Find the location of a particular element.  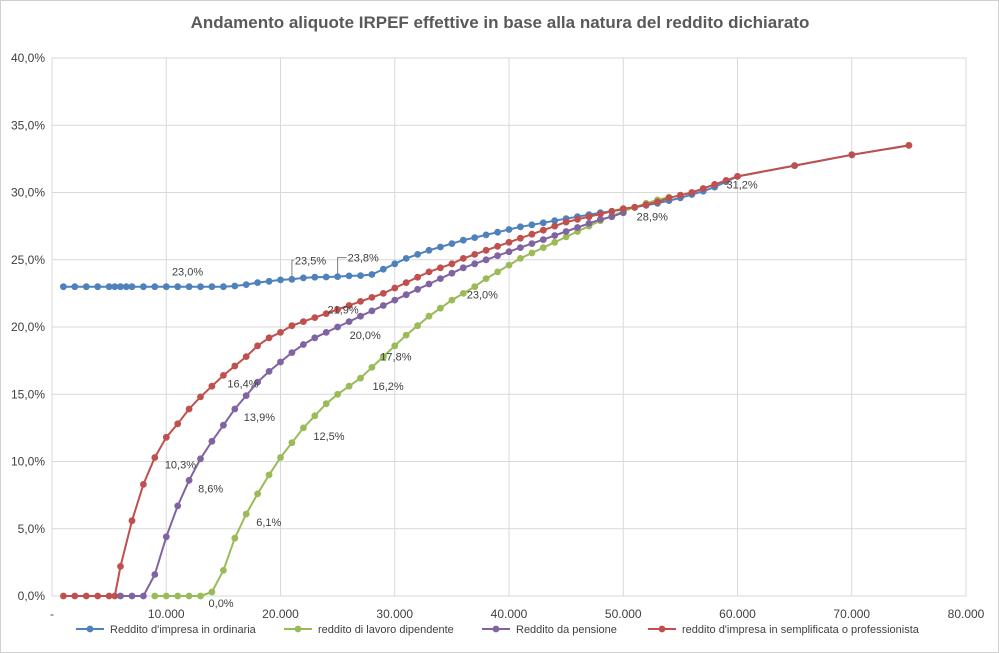

data-label: 8,6% is located at coordinates (210, 489).